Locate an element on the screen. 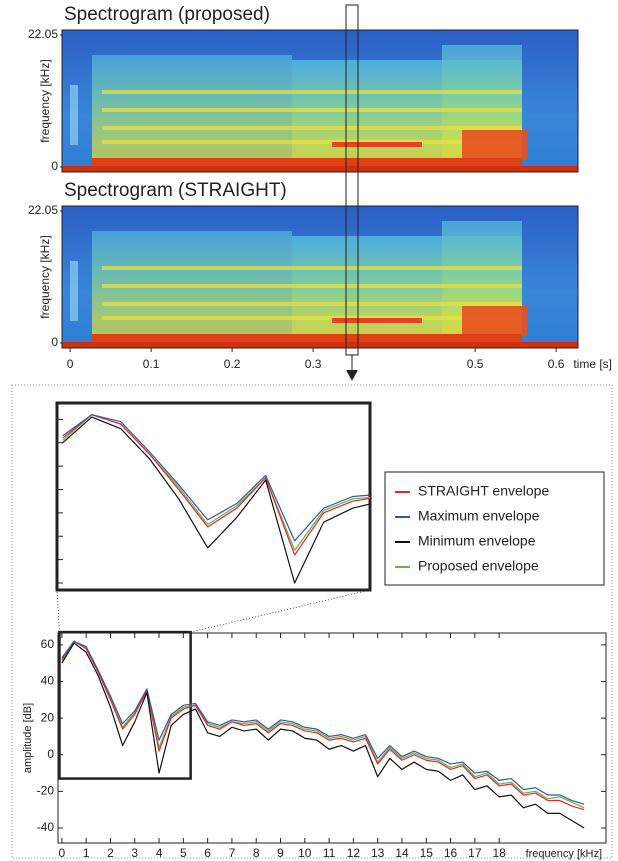  x-tick-label: 0.3 is located at coordinates (313, 364).